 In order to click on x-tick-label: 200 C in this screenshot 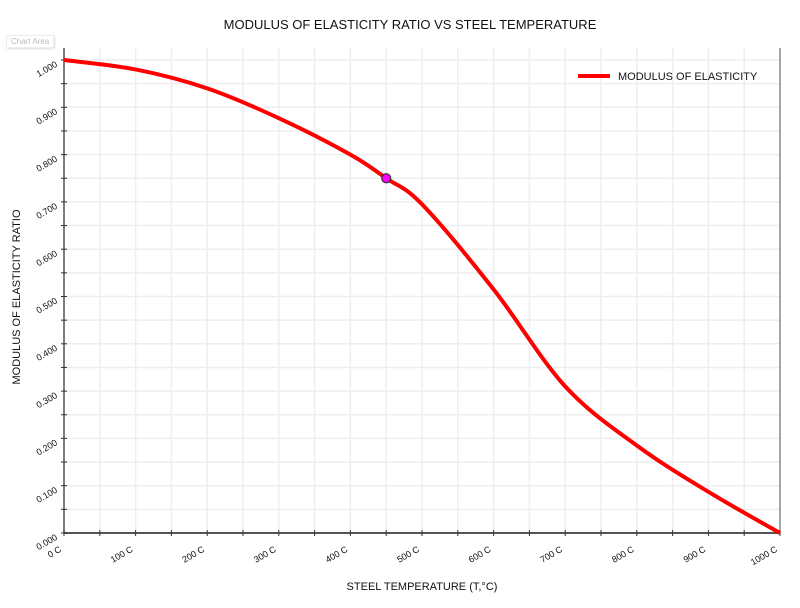, I will do `click(193, 554)`.